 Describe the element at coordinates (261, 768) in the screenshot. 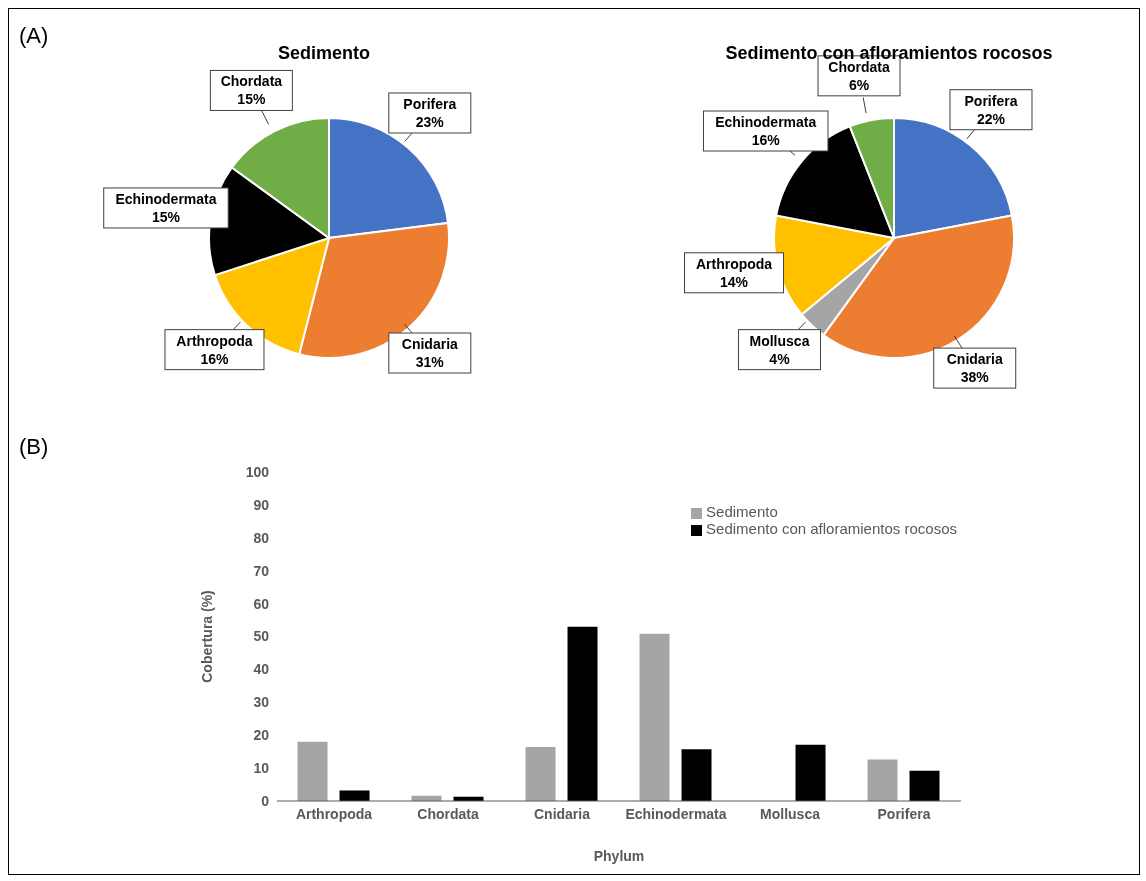

I see `y-tick-label: 10` at that location.